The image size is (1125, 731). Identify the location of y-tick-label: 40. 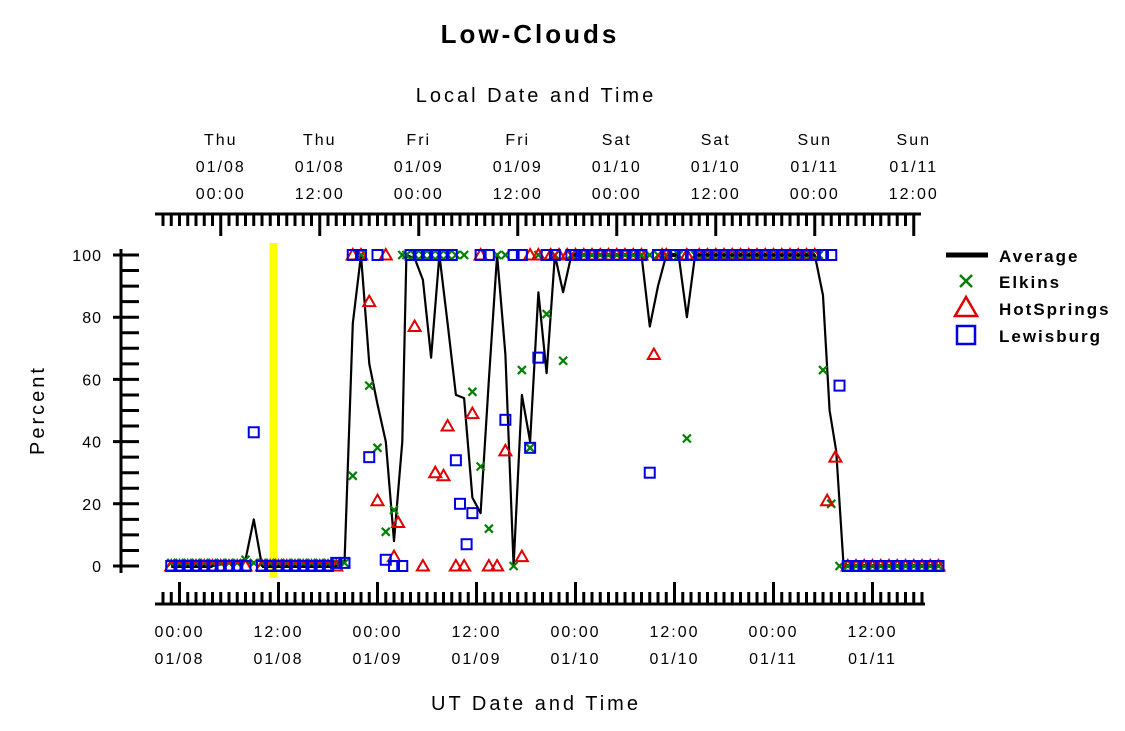
(92, 443).